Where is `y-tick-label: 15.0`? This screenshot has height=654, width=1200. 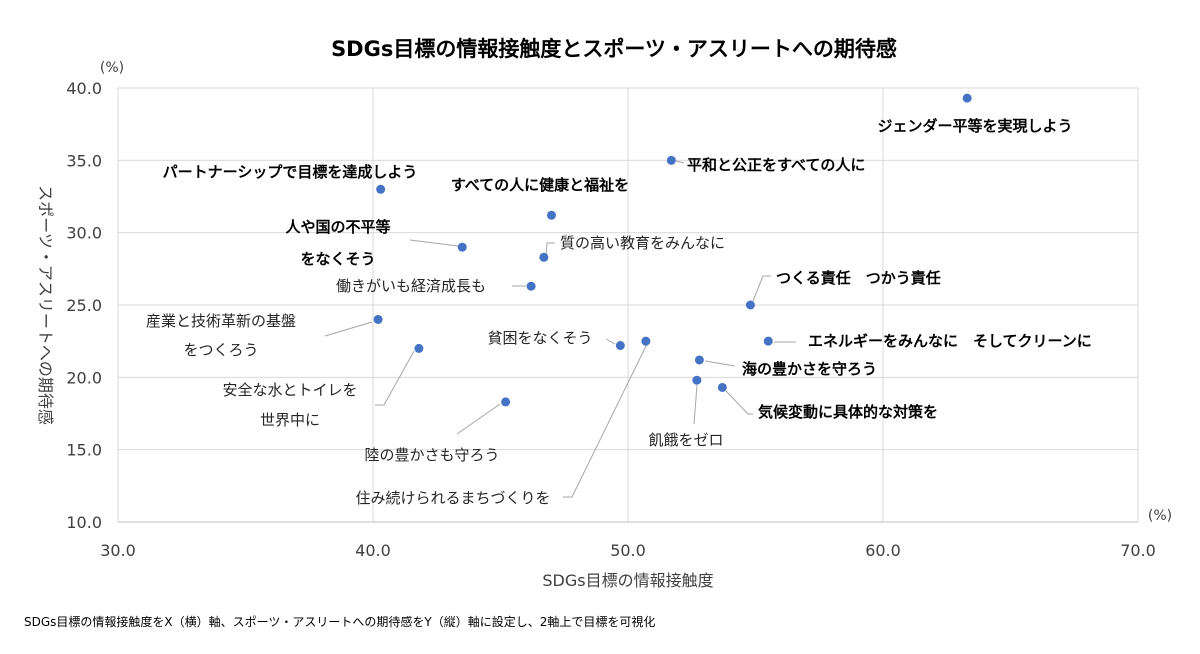
y-tick-label: 15.0 is located at coordinates (84, 450).